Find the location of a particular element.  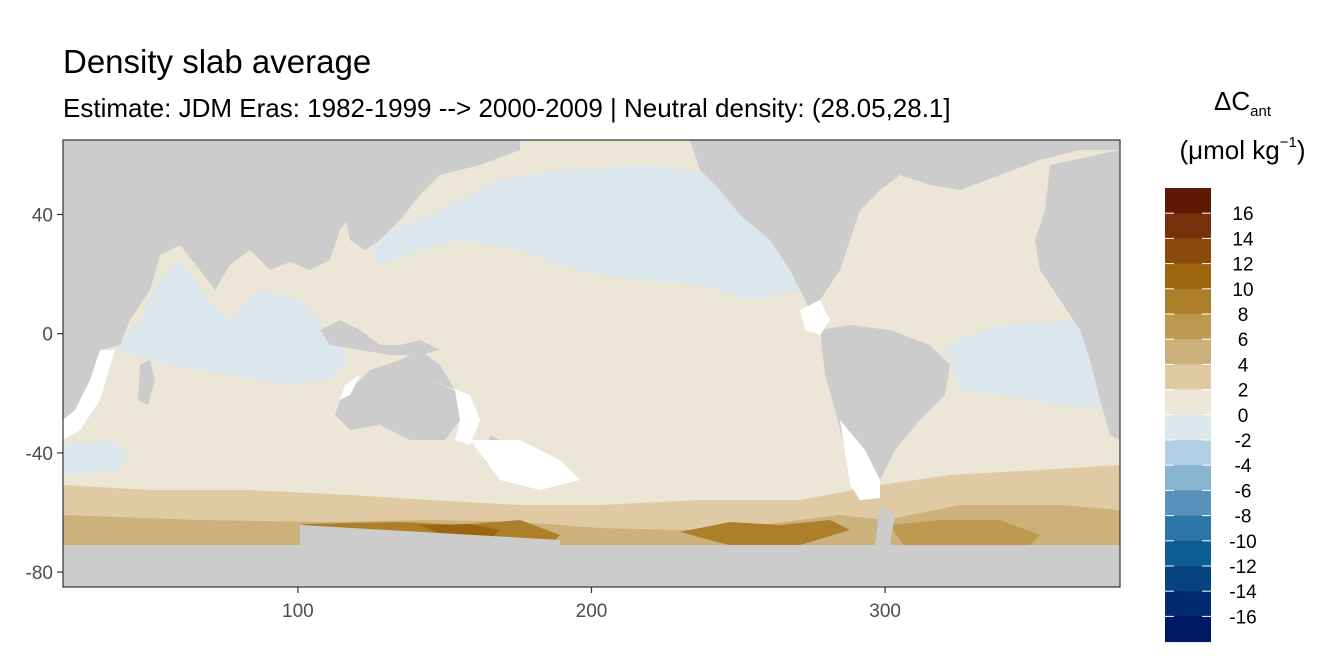

madagascar-land is located at coordinates (146, 382).